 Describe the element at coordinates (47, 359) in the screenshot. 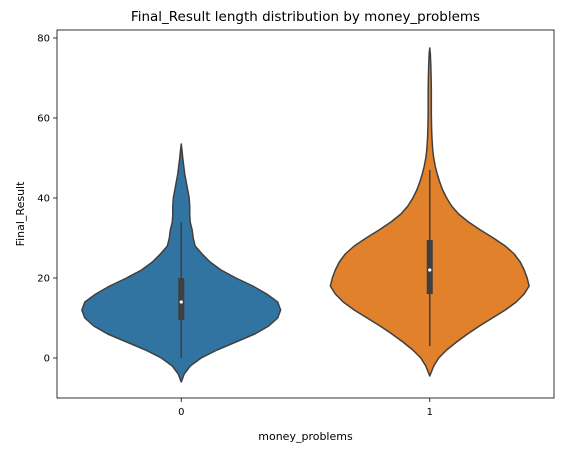

I see `y-tick-label: 0` at that location.